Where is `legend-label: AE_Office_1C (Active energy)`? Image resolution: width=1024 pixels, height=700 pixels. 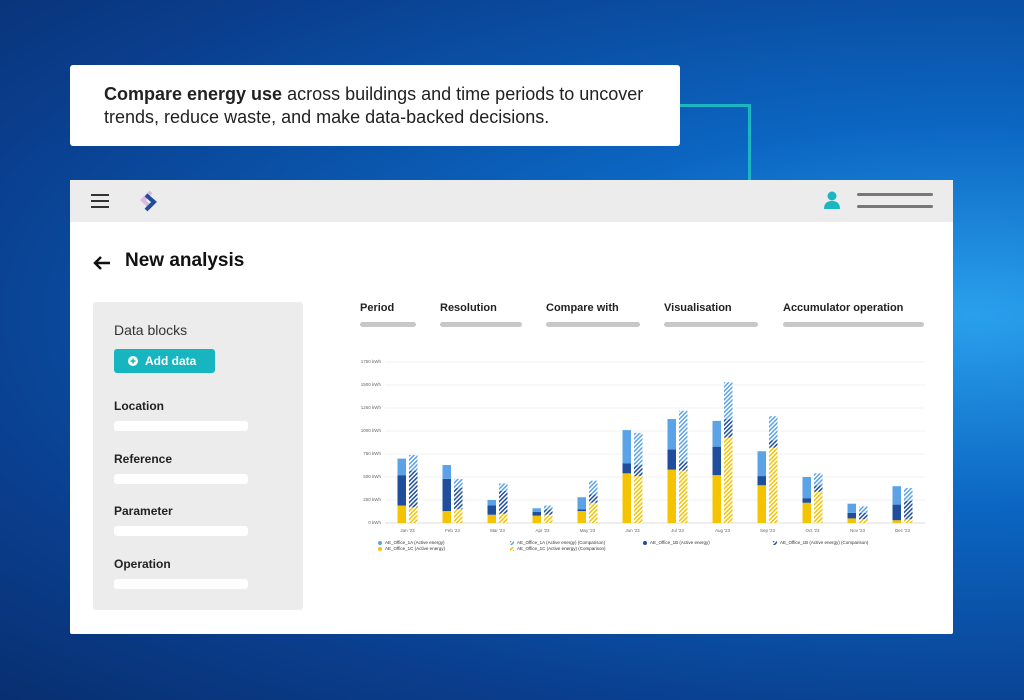 legend-label: AE_Office_1C (Active energy) is located at coordinates (415, 548).